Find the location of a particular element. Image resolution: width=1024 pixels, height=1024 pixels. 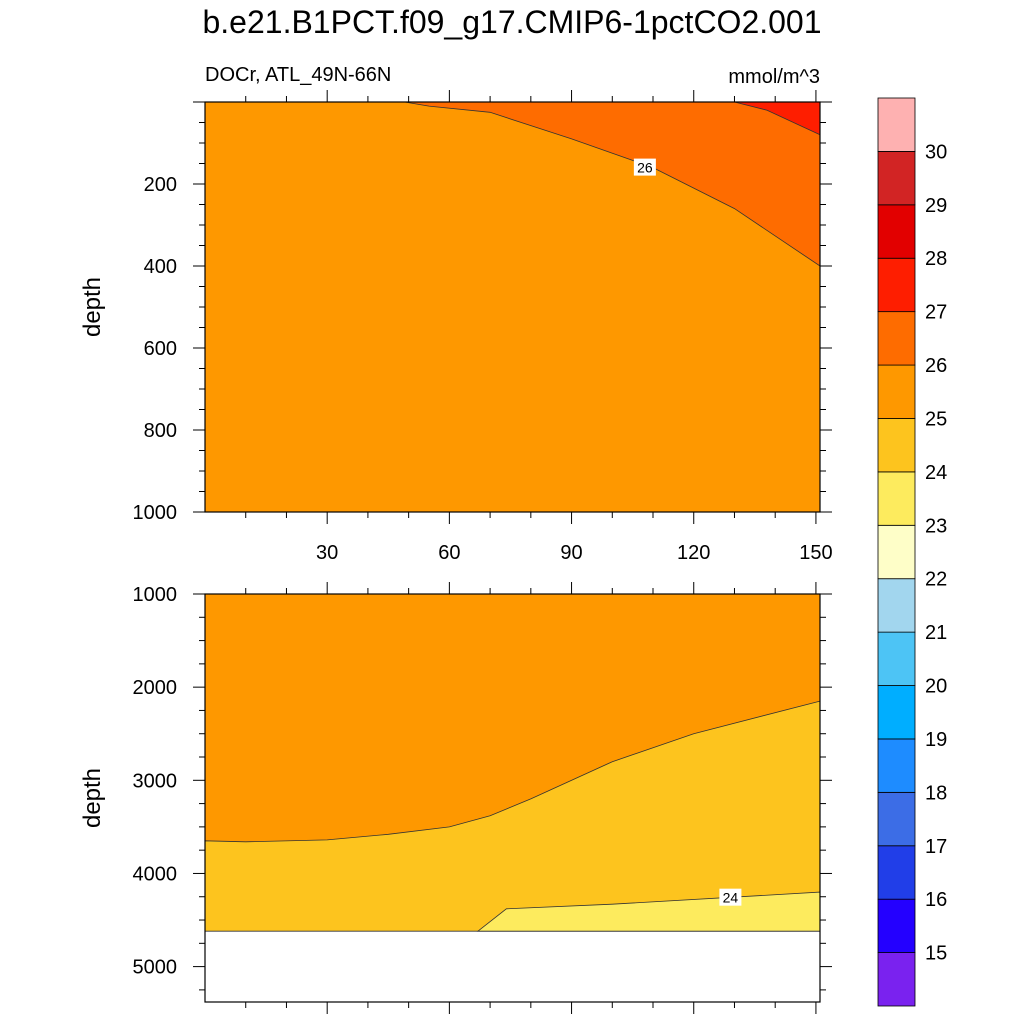

y-tick-label: 4000 is located at coordinates (155, 874).